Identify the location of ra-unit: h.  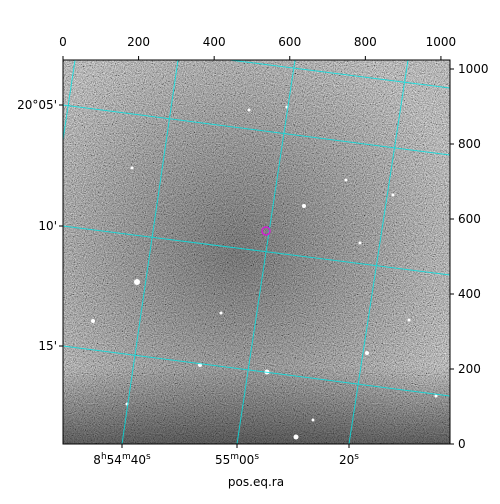
(104, 457).